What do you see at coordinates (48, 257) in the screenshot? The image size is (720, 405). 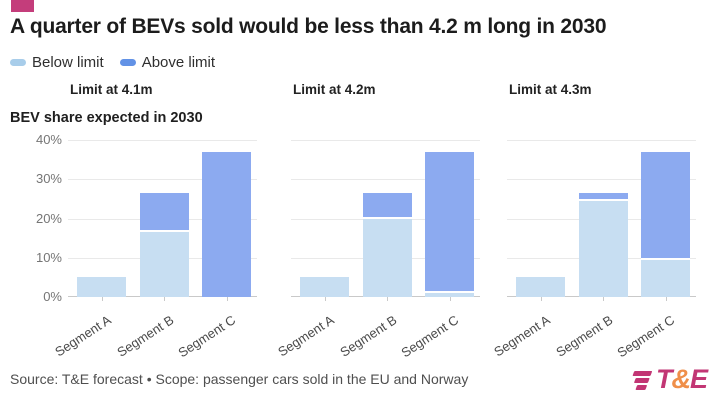 I see `y-axis-tick-label: 10%` at bounding box center [48, 257].